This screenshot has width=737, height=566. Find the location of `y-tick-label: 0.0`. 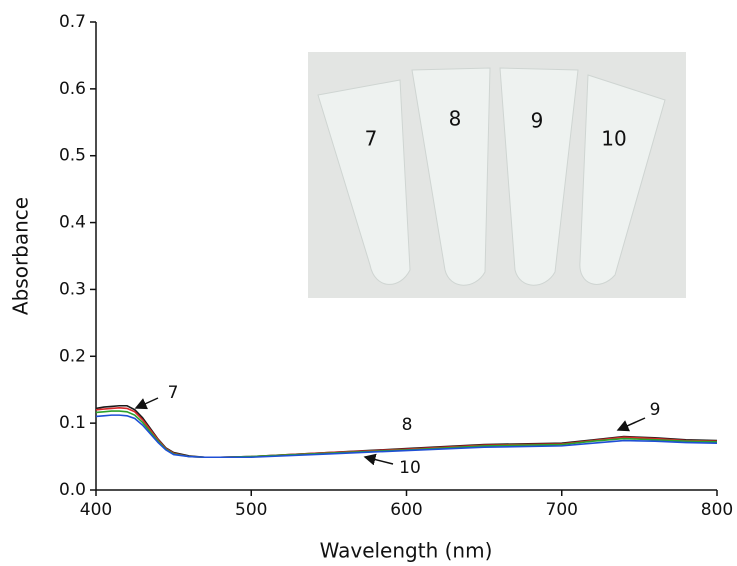

y-tick-label: 0.0 is located at coordinates (72, 490).